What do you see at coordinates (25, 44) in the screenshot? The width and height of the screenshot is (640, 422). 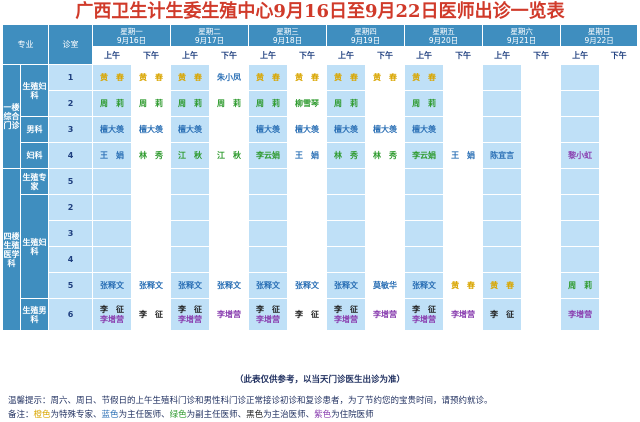 I see `specialty-header: 专业` at bounding box center [25, 44].